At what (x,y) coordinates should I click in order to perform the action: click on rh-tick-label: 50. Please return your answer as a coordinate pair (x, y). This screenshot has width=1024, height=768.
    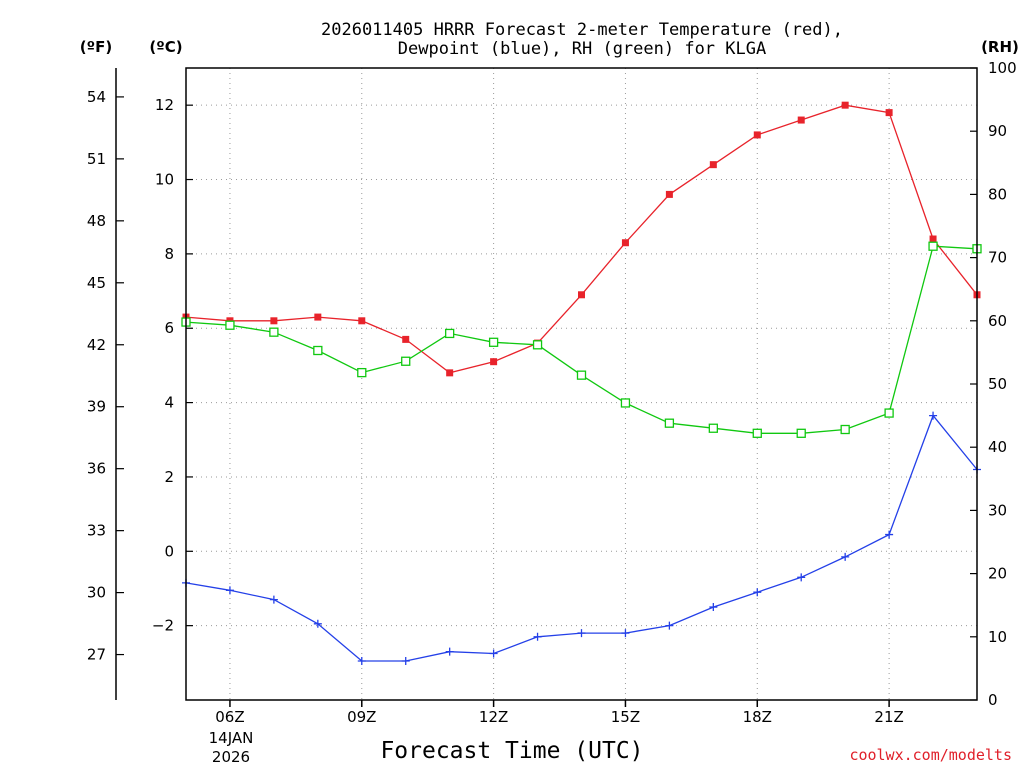
    Looking at the image, I should click on (997, 384).